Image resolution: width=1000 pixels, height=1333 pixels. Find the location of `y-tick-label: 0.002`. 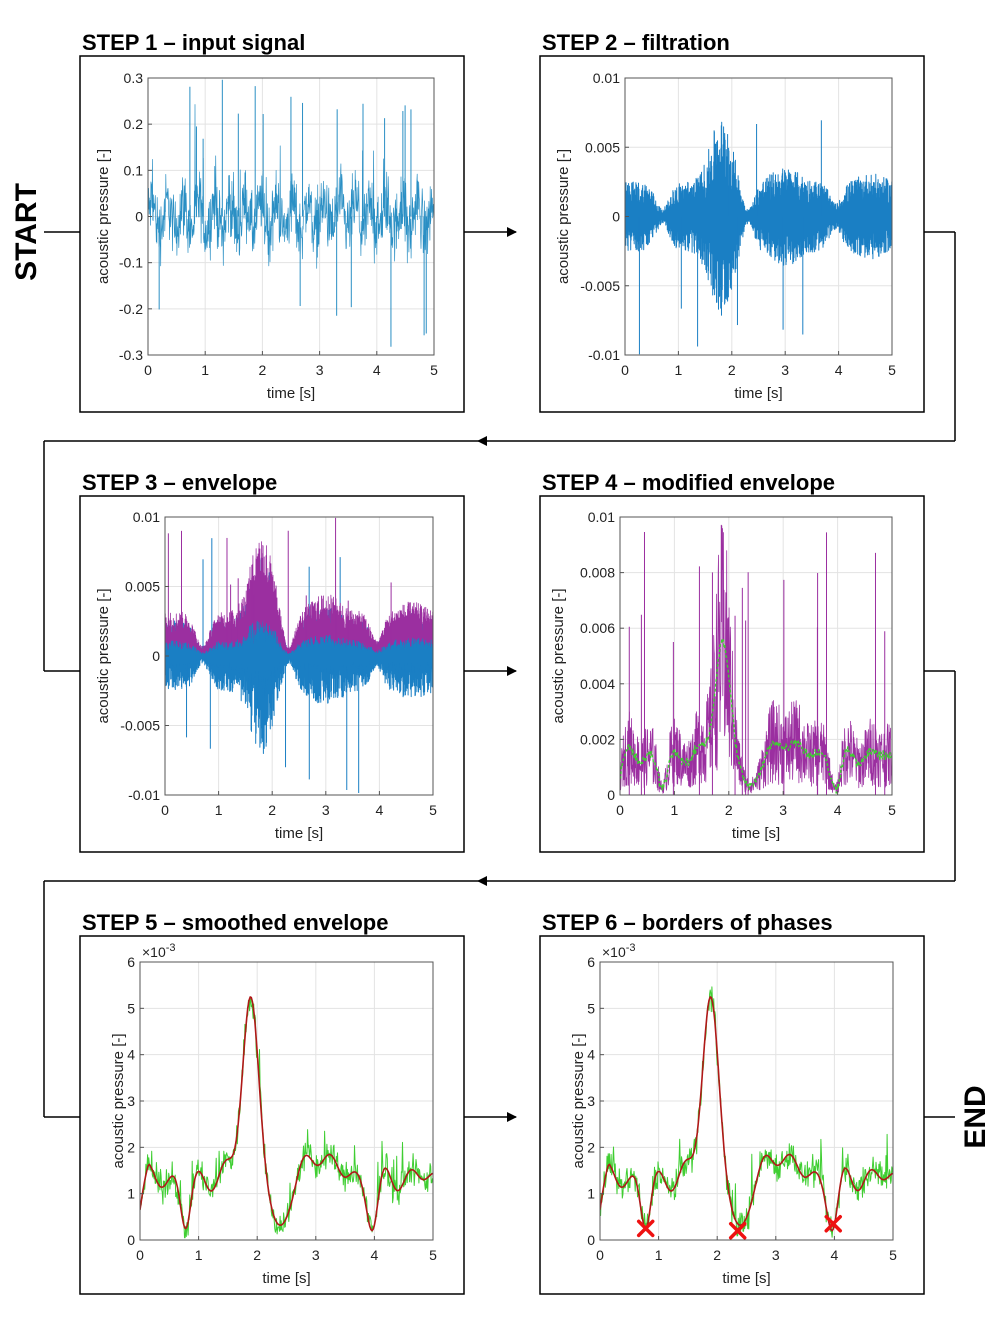

y-tick-label: 0.002 is located at coordinates (597, 739).